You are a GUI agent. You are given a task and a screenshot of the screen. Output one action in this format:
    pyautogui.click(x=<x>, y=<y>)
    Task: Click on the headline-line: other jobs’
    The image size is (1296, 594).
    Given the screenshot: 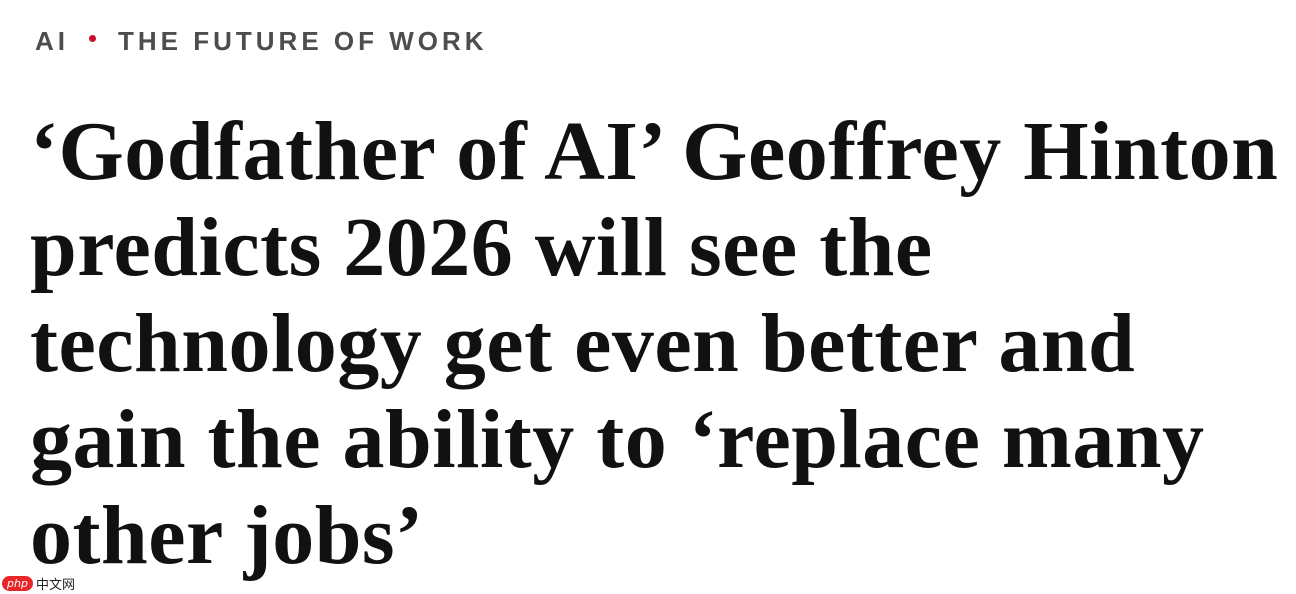 What is the action you would take?
    pyautogui.click(x=227, y=535)
    